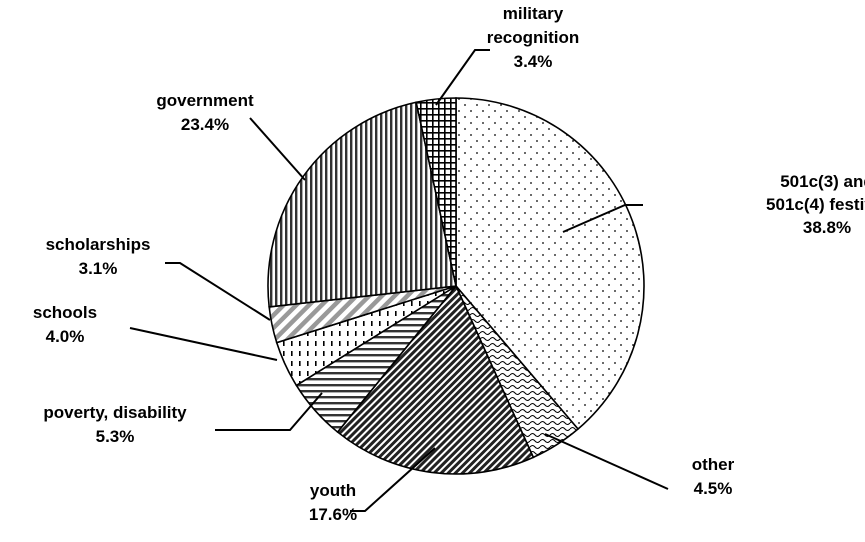 This screenshot has width=865, height=542. Describe the element at coordinates (815, 204) in the screenshot. I see `slice-name-label: 501c(4) festival` at that location.